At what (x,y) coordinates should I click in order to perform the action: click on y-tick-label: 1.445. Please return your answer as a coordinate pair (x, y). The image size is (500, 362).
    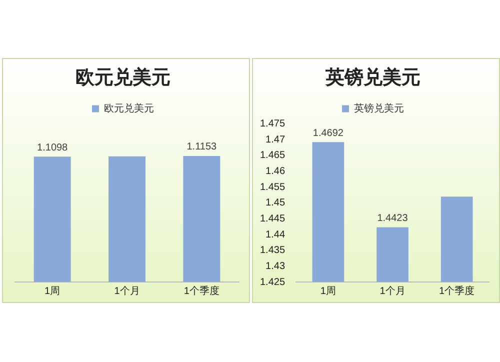
    Looking at the image, I should click on (273, 218).